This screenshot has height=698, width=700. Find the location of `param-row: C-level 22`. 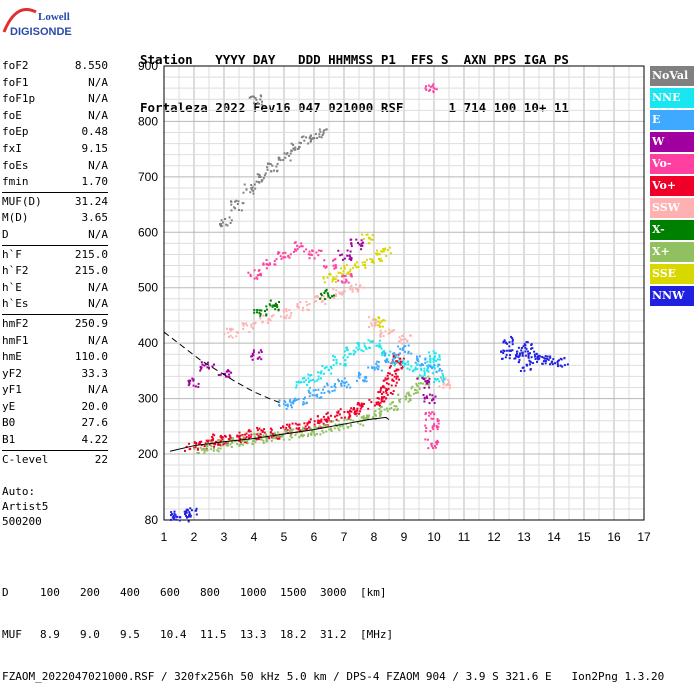

param-row: C-level 22 is located at coordinates (55, 460).